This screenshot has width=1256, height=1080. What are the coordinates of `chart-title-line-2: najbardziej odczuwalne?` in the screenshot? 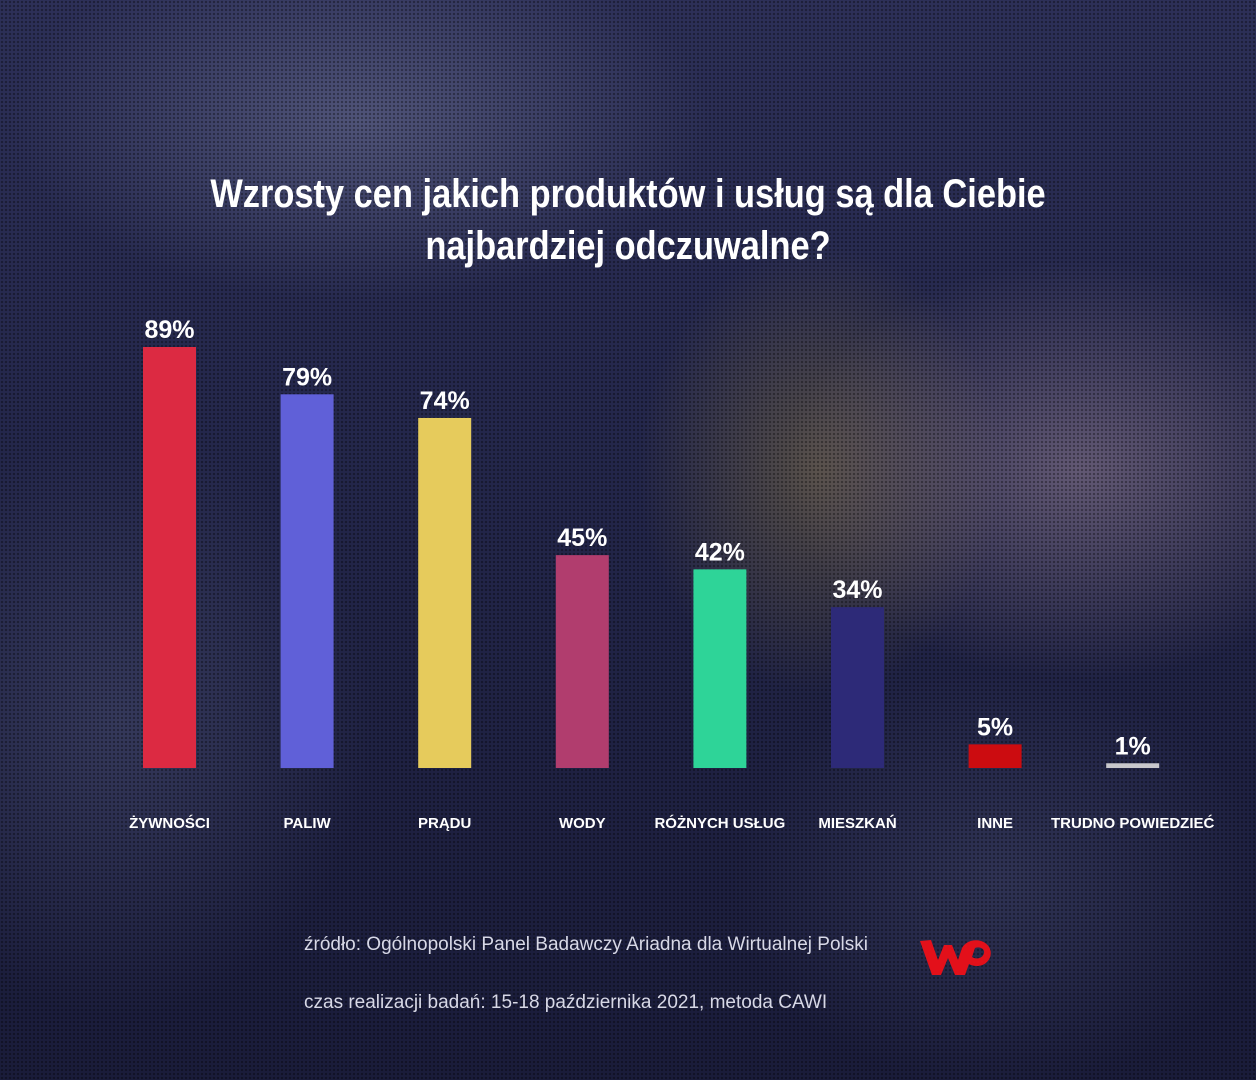 It's located at (628, 246).